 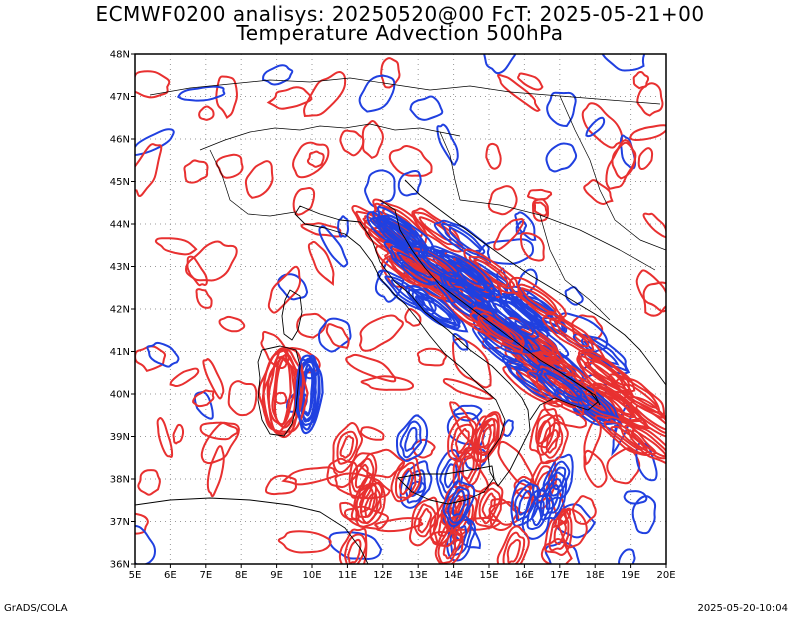 I want to click on y-tick-label: 42N, so click(x=120, y=310).